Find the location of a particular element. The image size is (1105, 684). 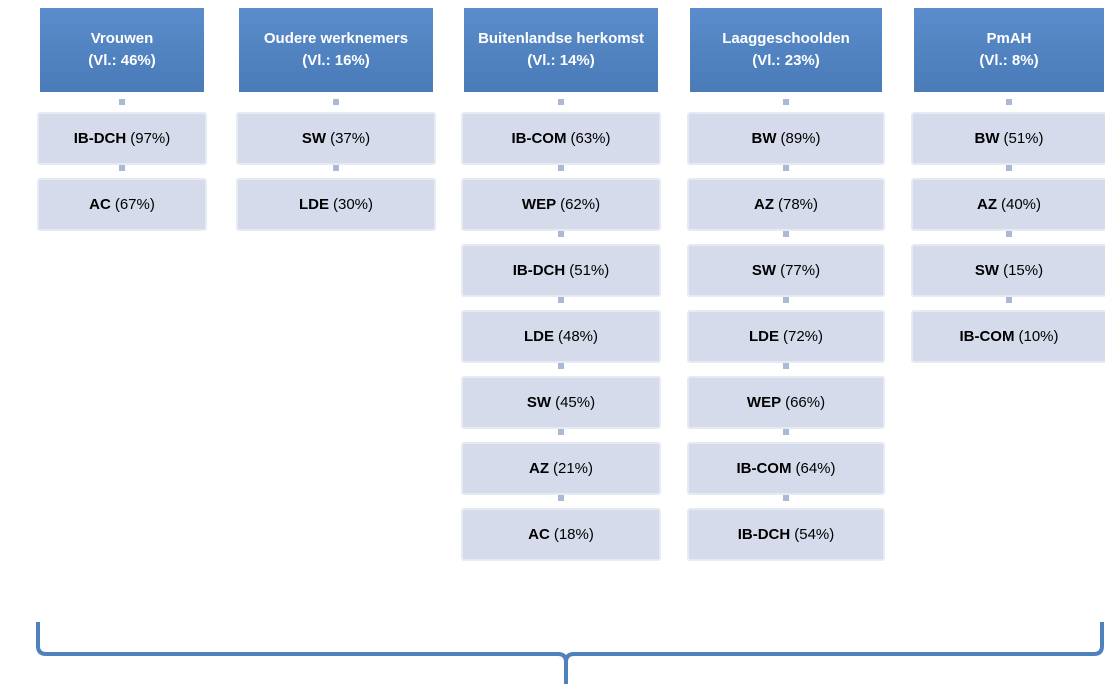

item-box: IB-DCH (54%) is located at coordinates (786, 534).